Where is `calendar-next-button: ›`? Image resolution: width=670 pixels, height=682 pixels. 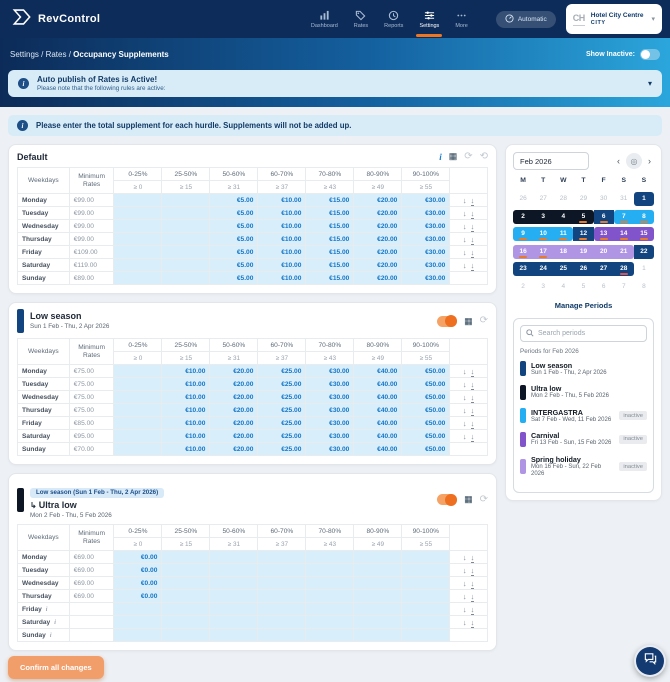
calendar-next-button: › is located at coordinates (649, 161).